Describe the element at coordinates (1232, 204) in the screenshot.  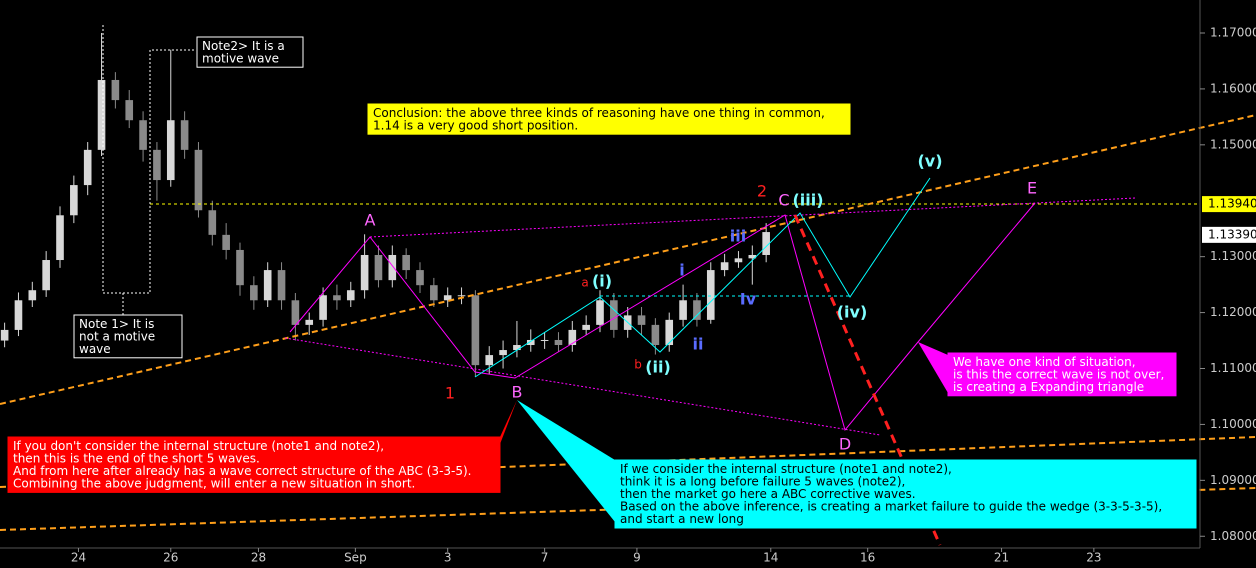
I see `price-label: 1.13940` at that location.